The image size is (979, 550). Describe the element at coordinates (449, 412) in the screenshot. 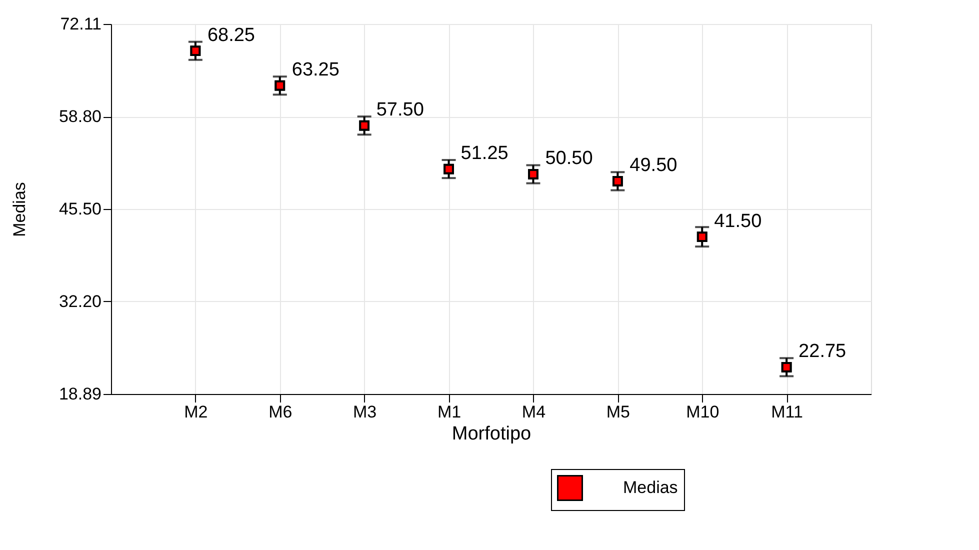

I see `x-tick-label: M1` at that location.